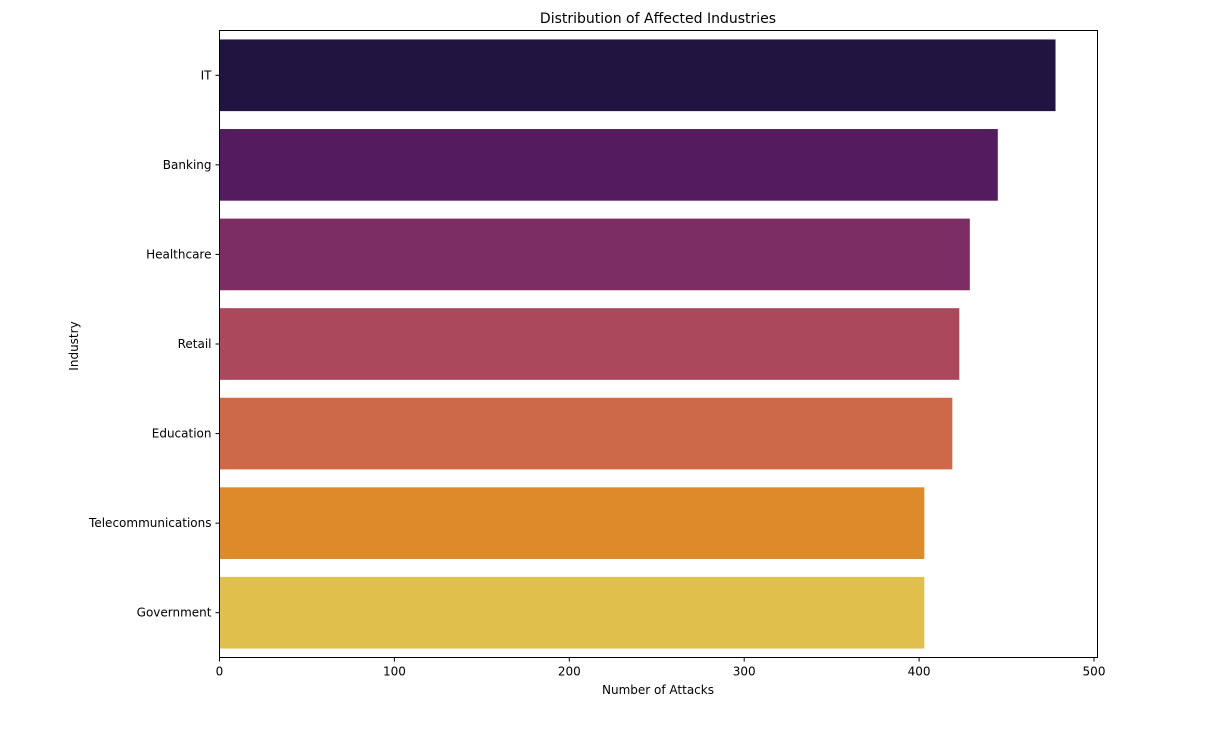 The image size is (1212, 738). What do you see at coordinates (572, 612) in the screenshot?
I see `bar-government` at bounding box center [572, 612].